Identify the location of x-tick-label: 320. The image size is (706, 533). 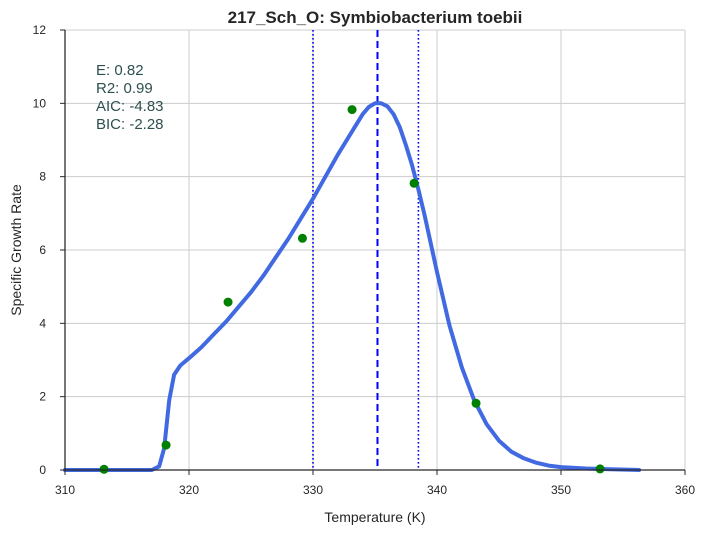
(189, 490).